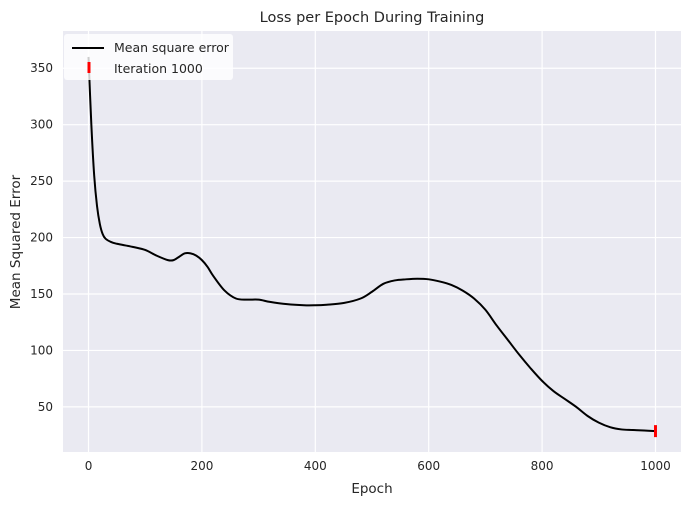 This screenshot has height=505, width=692. I want to click on y-tick-label: 300, so click(41, 125).